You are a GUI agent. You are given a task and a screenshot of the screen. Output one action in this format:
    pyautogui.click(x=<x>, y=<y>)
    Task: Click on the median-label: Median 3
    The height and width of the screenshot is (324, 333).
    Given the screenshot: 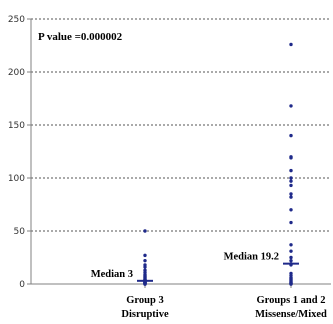 What is the action you would take?
    pyautogui.click(x=112, y=274)
    